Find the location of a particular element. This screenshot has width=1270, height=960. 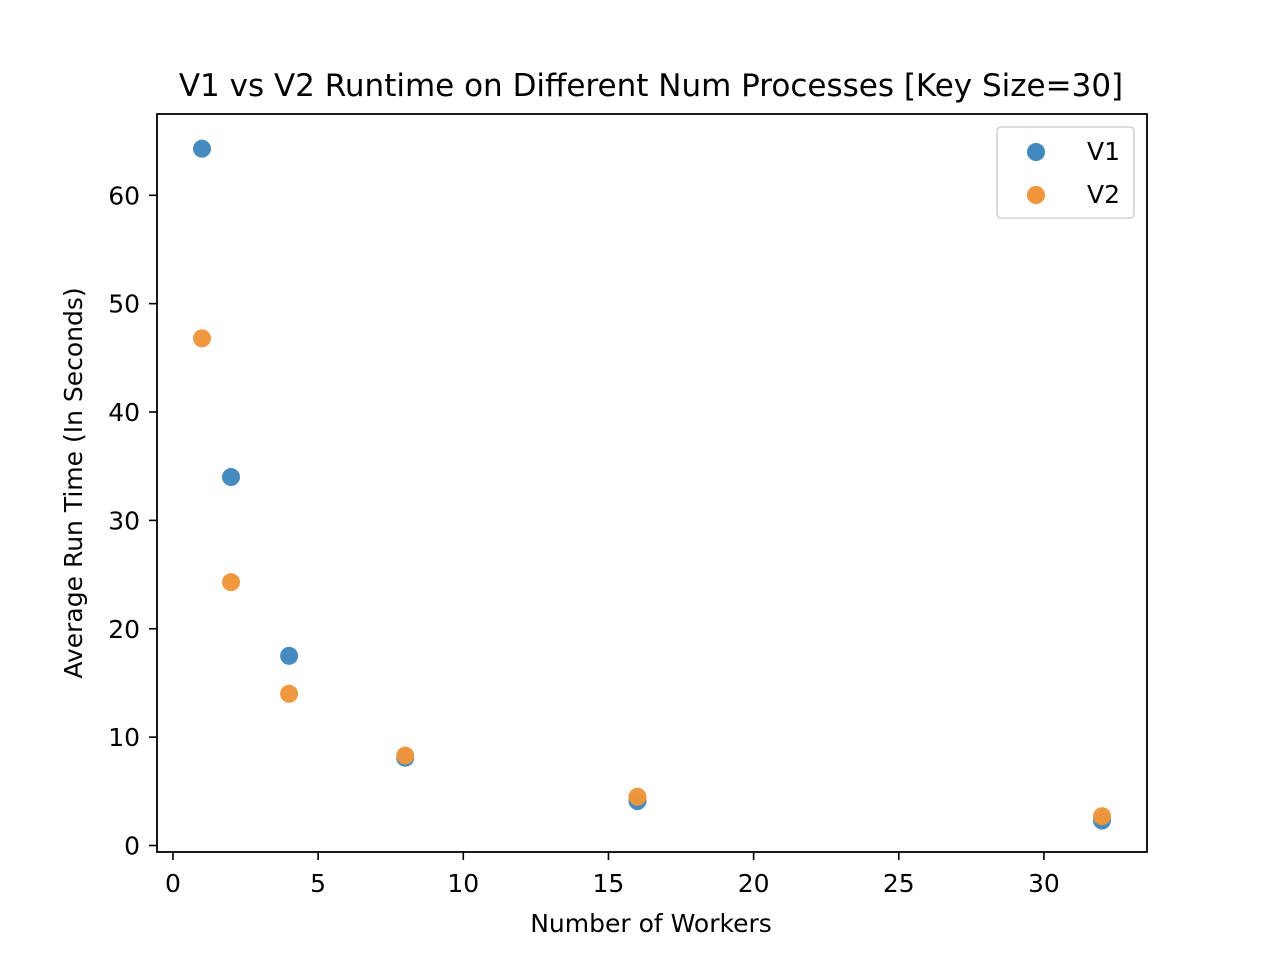

x-tick-label: 10 is located at coordinates (463, 883).